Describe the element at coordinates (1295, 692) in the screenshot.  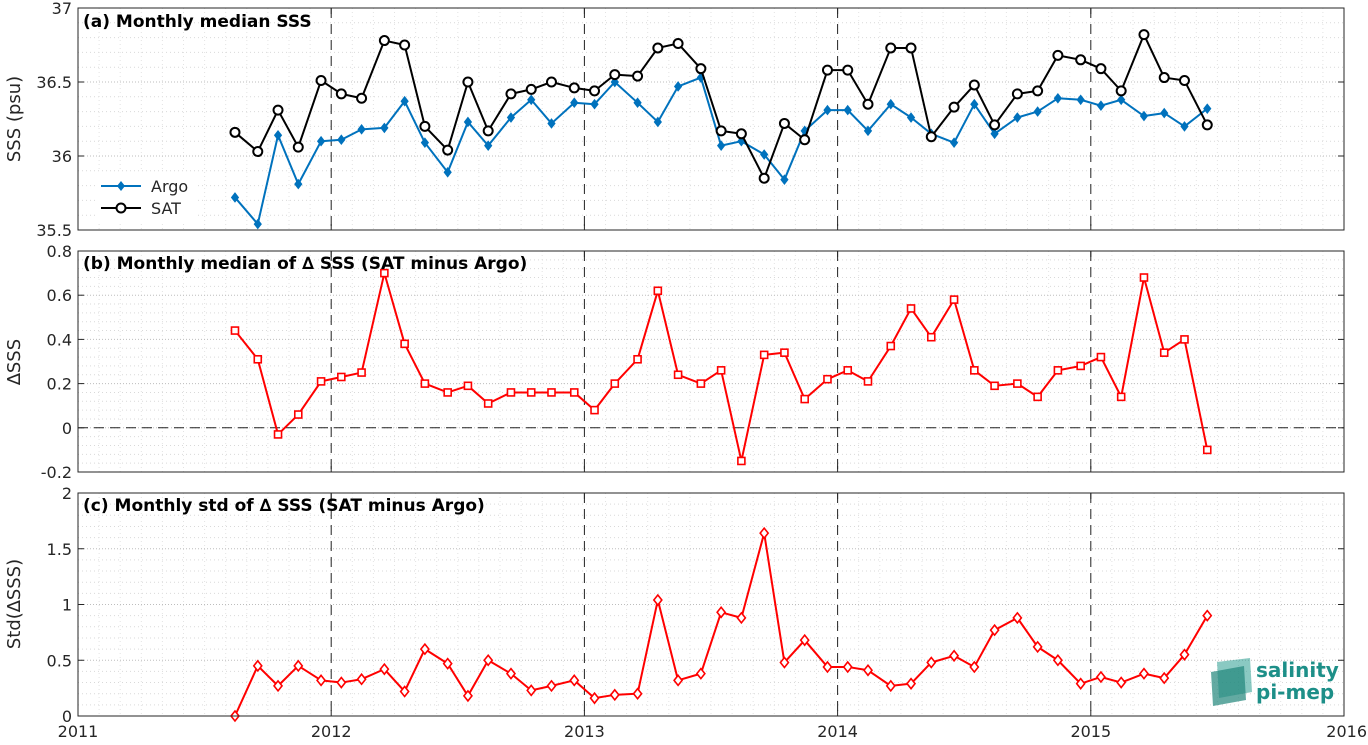
I see `logo-text-pi-mep: pi-mep` at that location.